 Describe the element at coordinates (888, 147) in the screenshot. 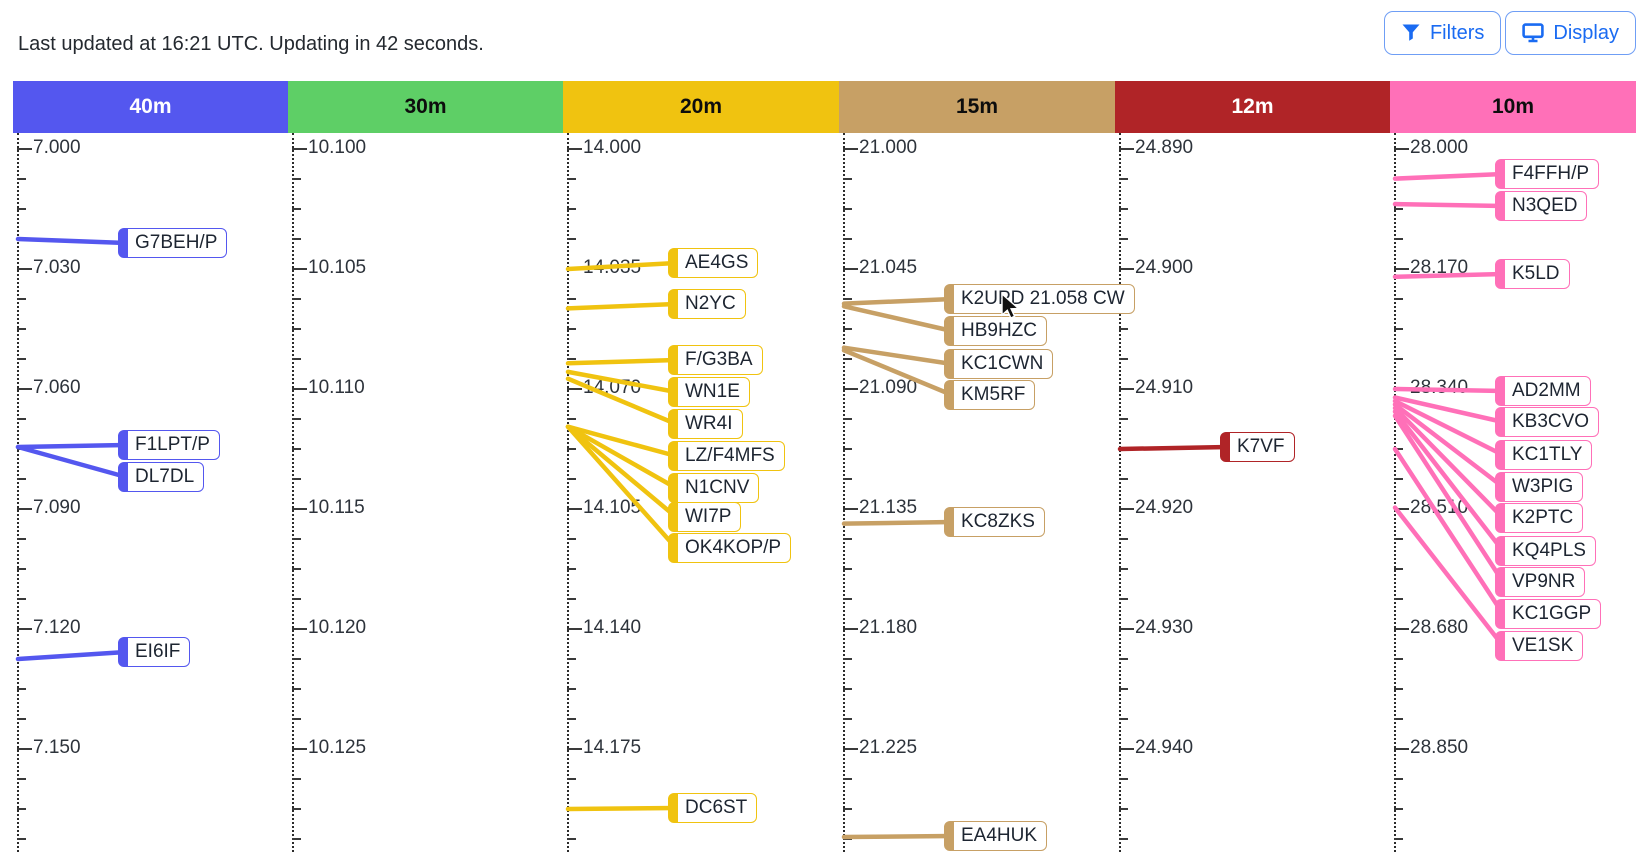

I see `tick-label: 21.000` at that location.